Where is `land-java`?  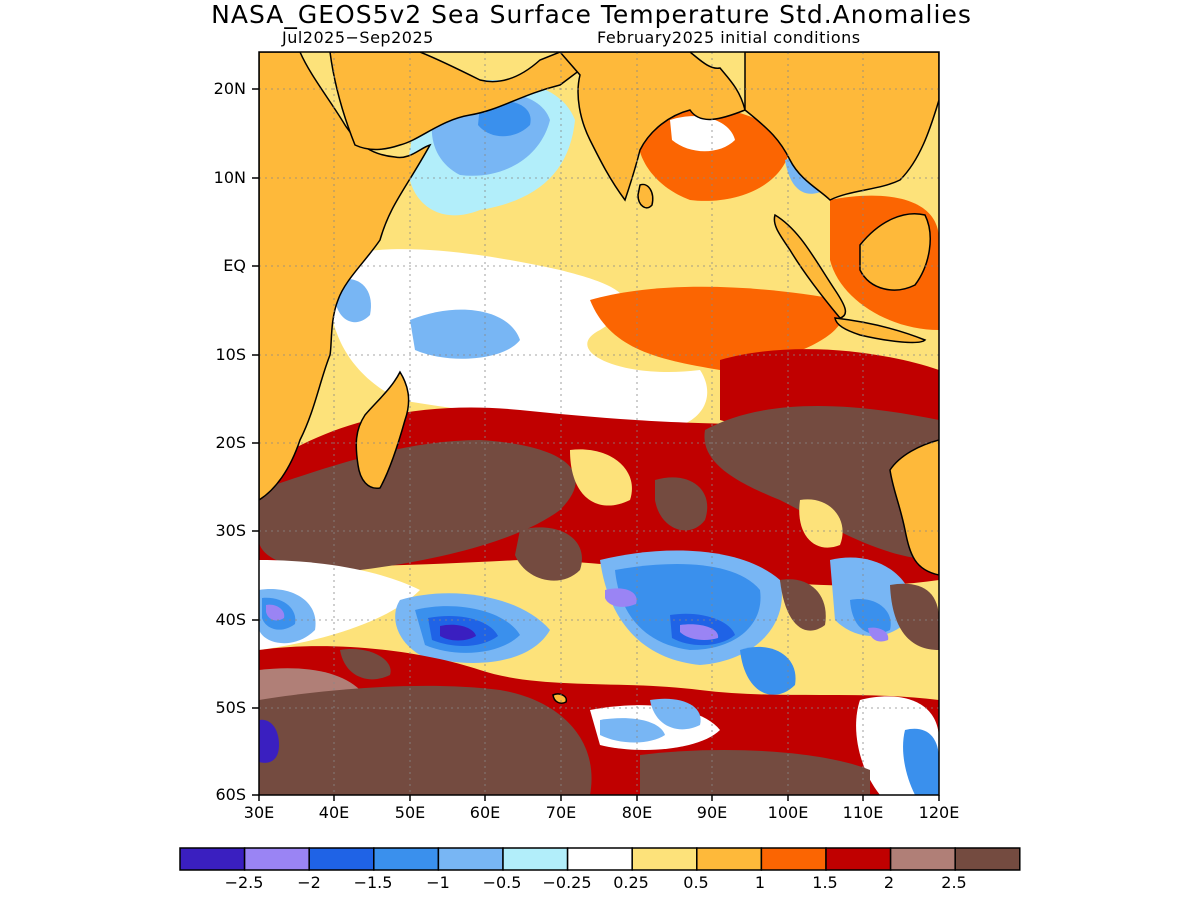
land-java is located at coordinates (880, 330).